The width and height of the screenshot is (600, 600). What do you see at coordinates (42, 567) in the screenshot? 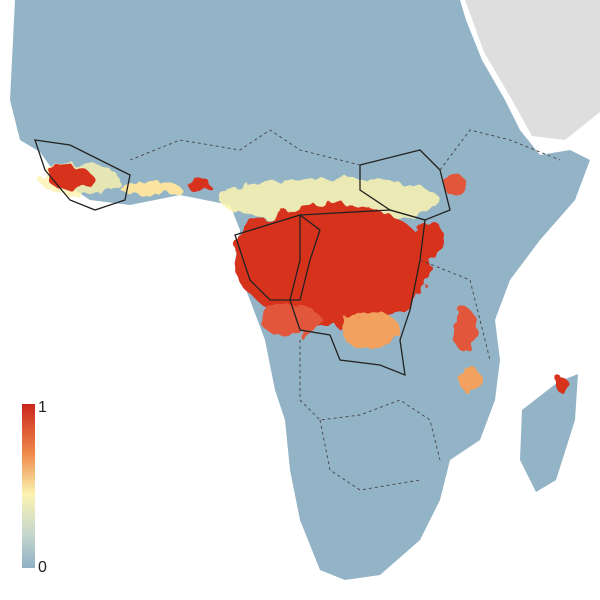
I see `legend-min-label: 0` at bounding box center [42, 567].